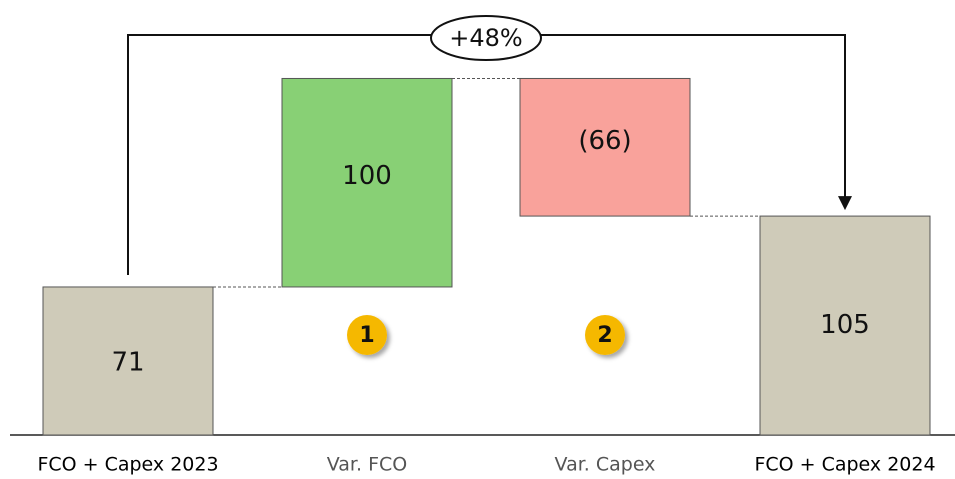  I want to click on annotation-oval, so click(486, 38).